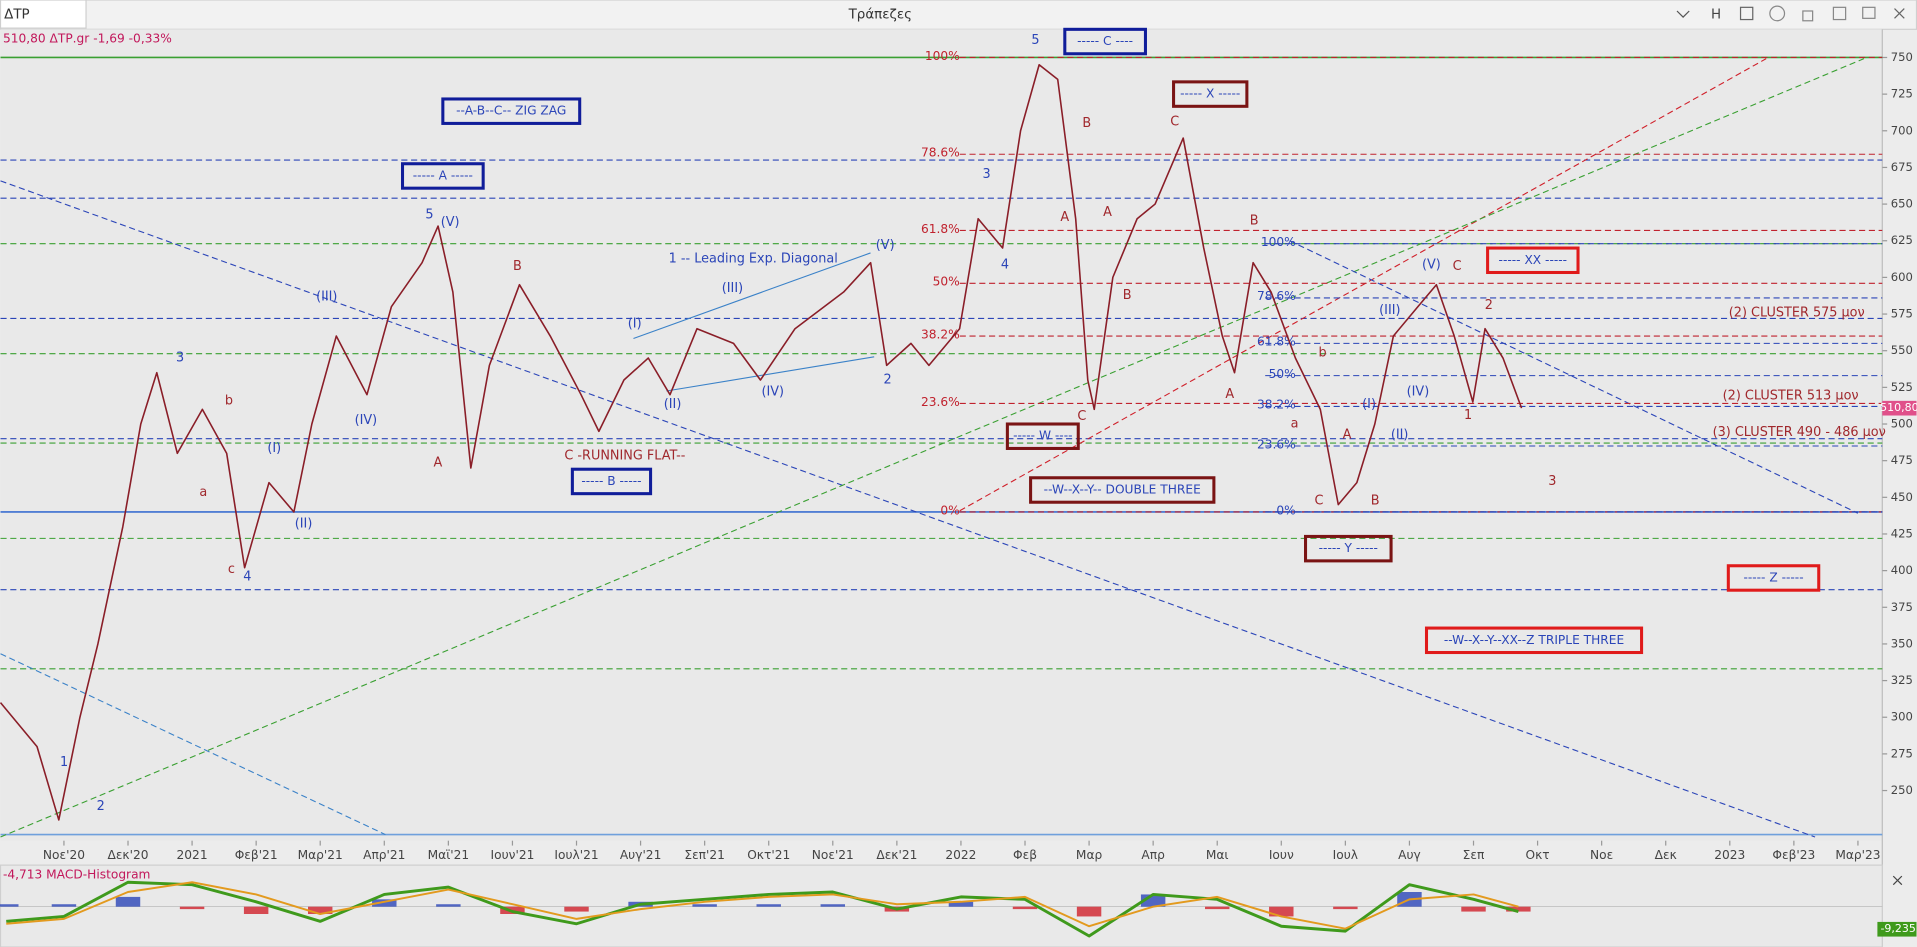 Image resolution: width=1917 pixels, height=947 pixels. I want to click on annotation-text: ----- C ----, so click(1105, 41).